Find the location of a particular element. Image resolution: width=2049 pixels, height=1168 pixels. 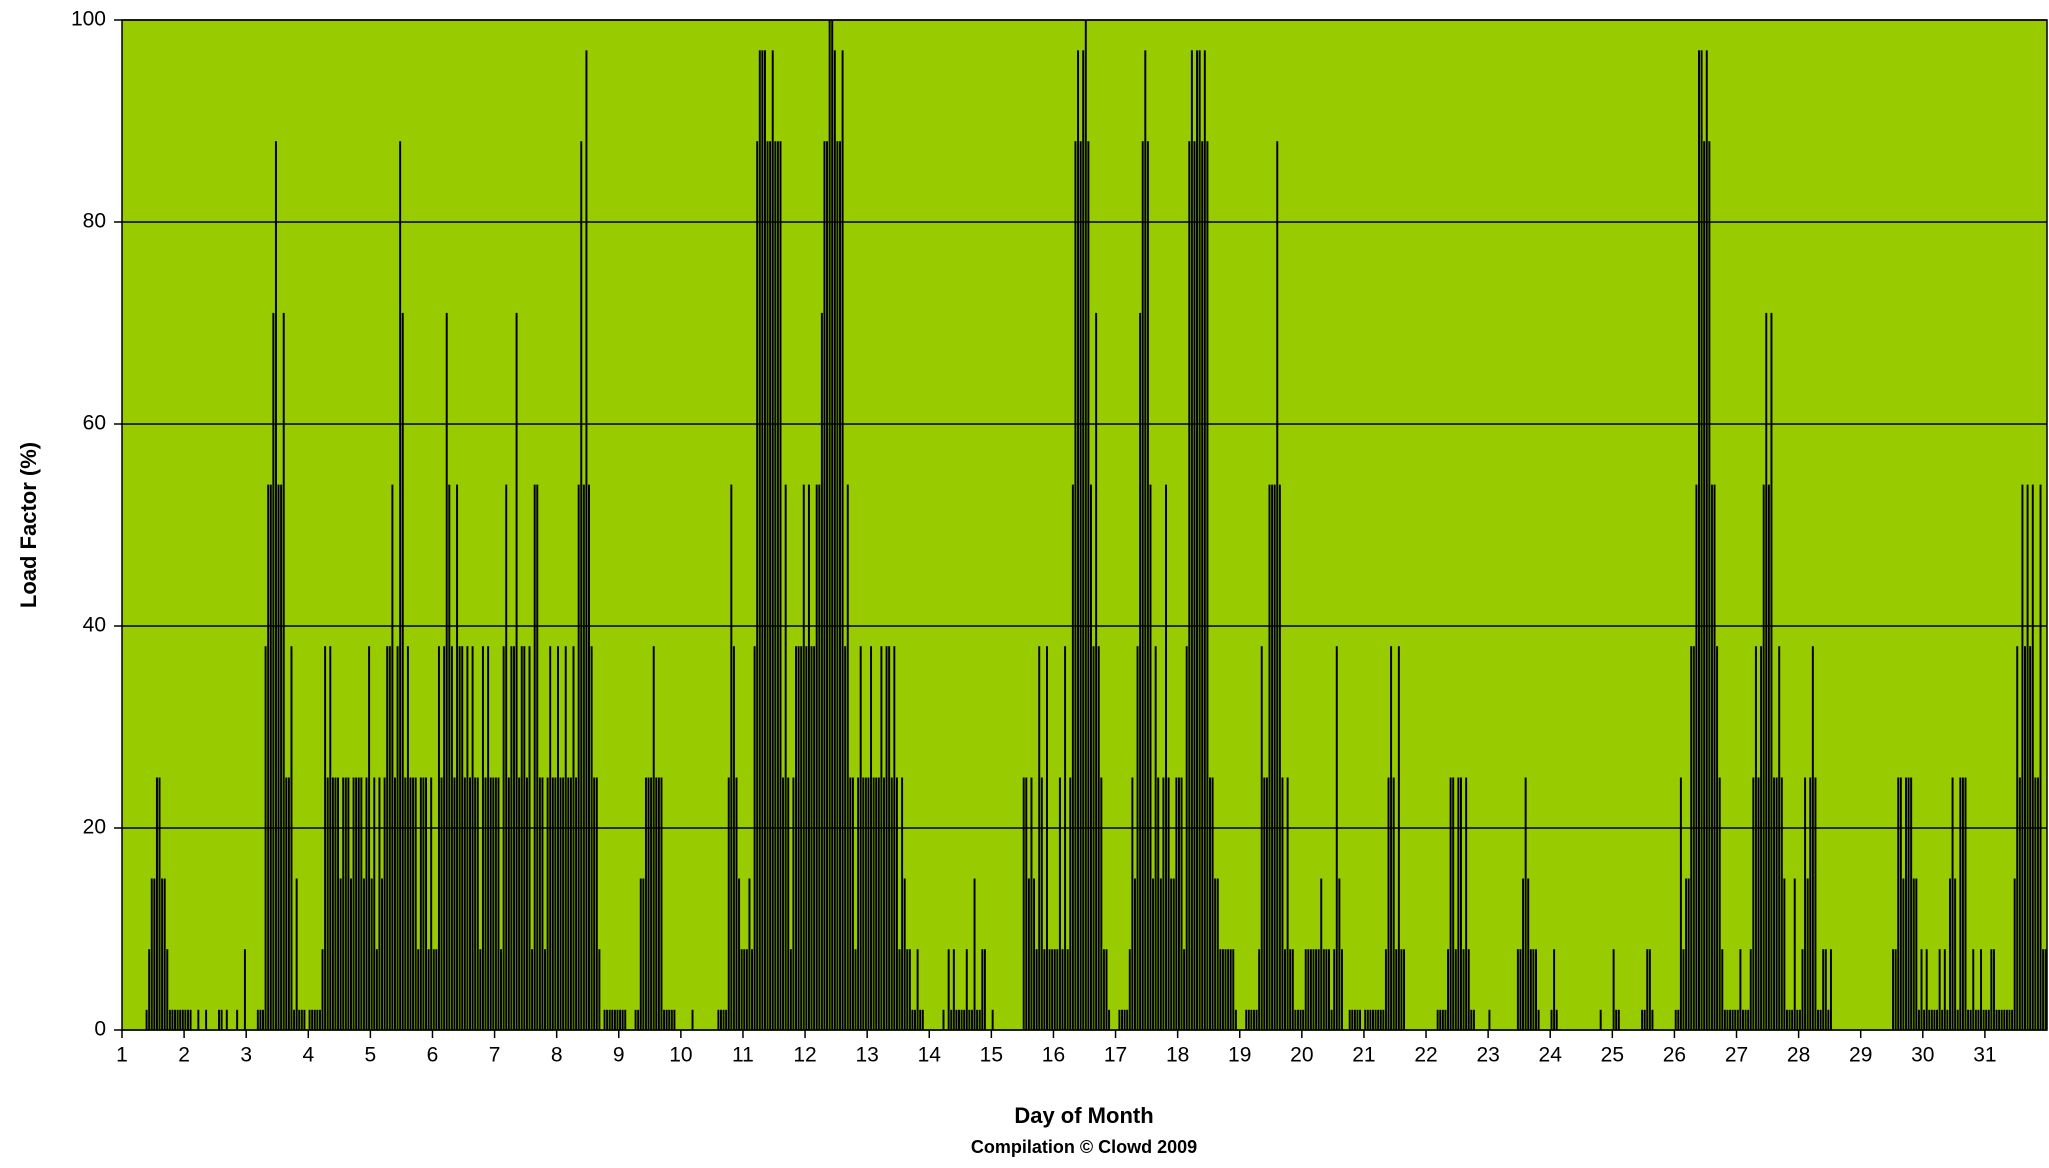

x-tick-label: 30 is located at coordinates (1922, 1055).